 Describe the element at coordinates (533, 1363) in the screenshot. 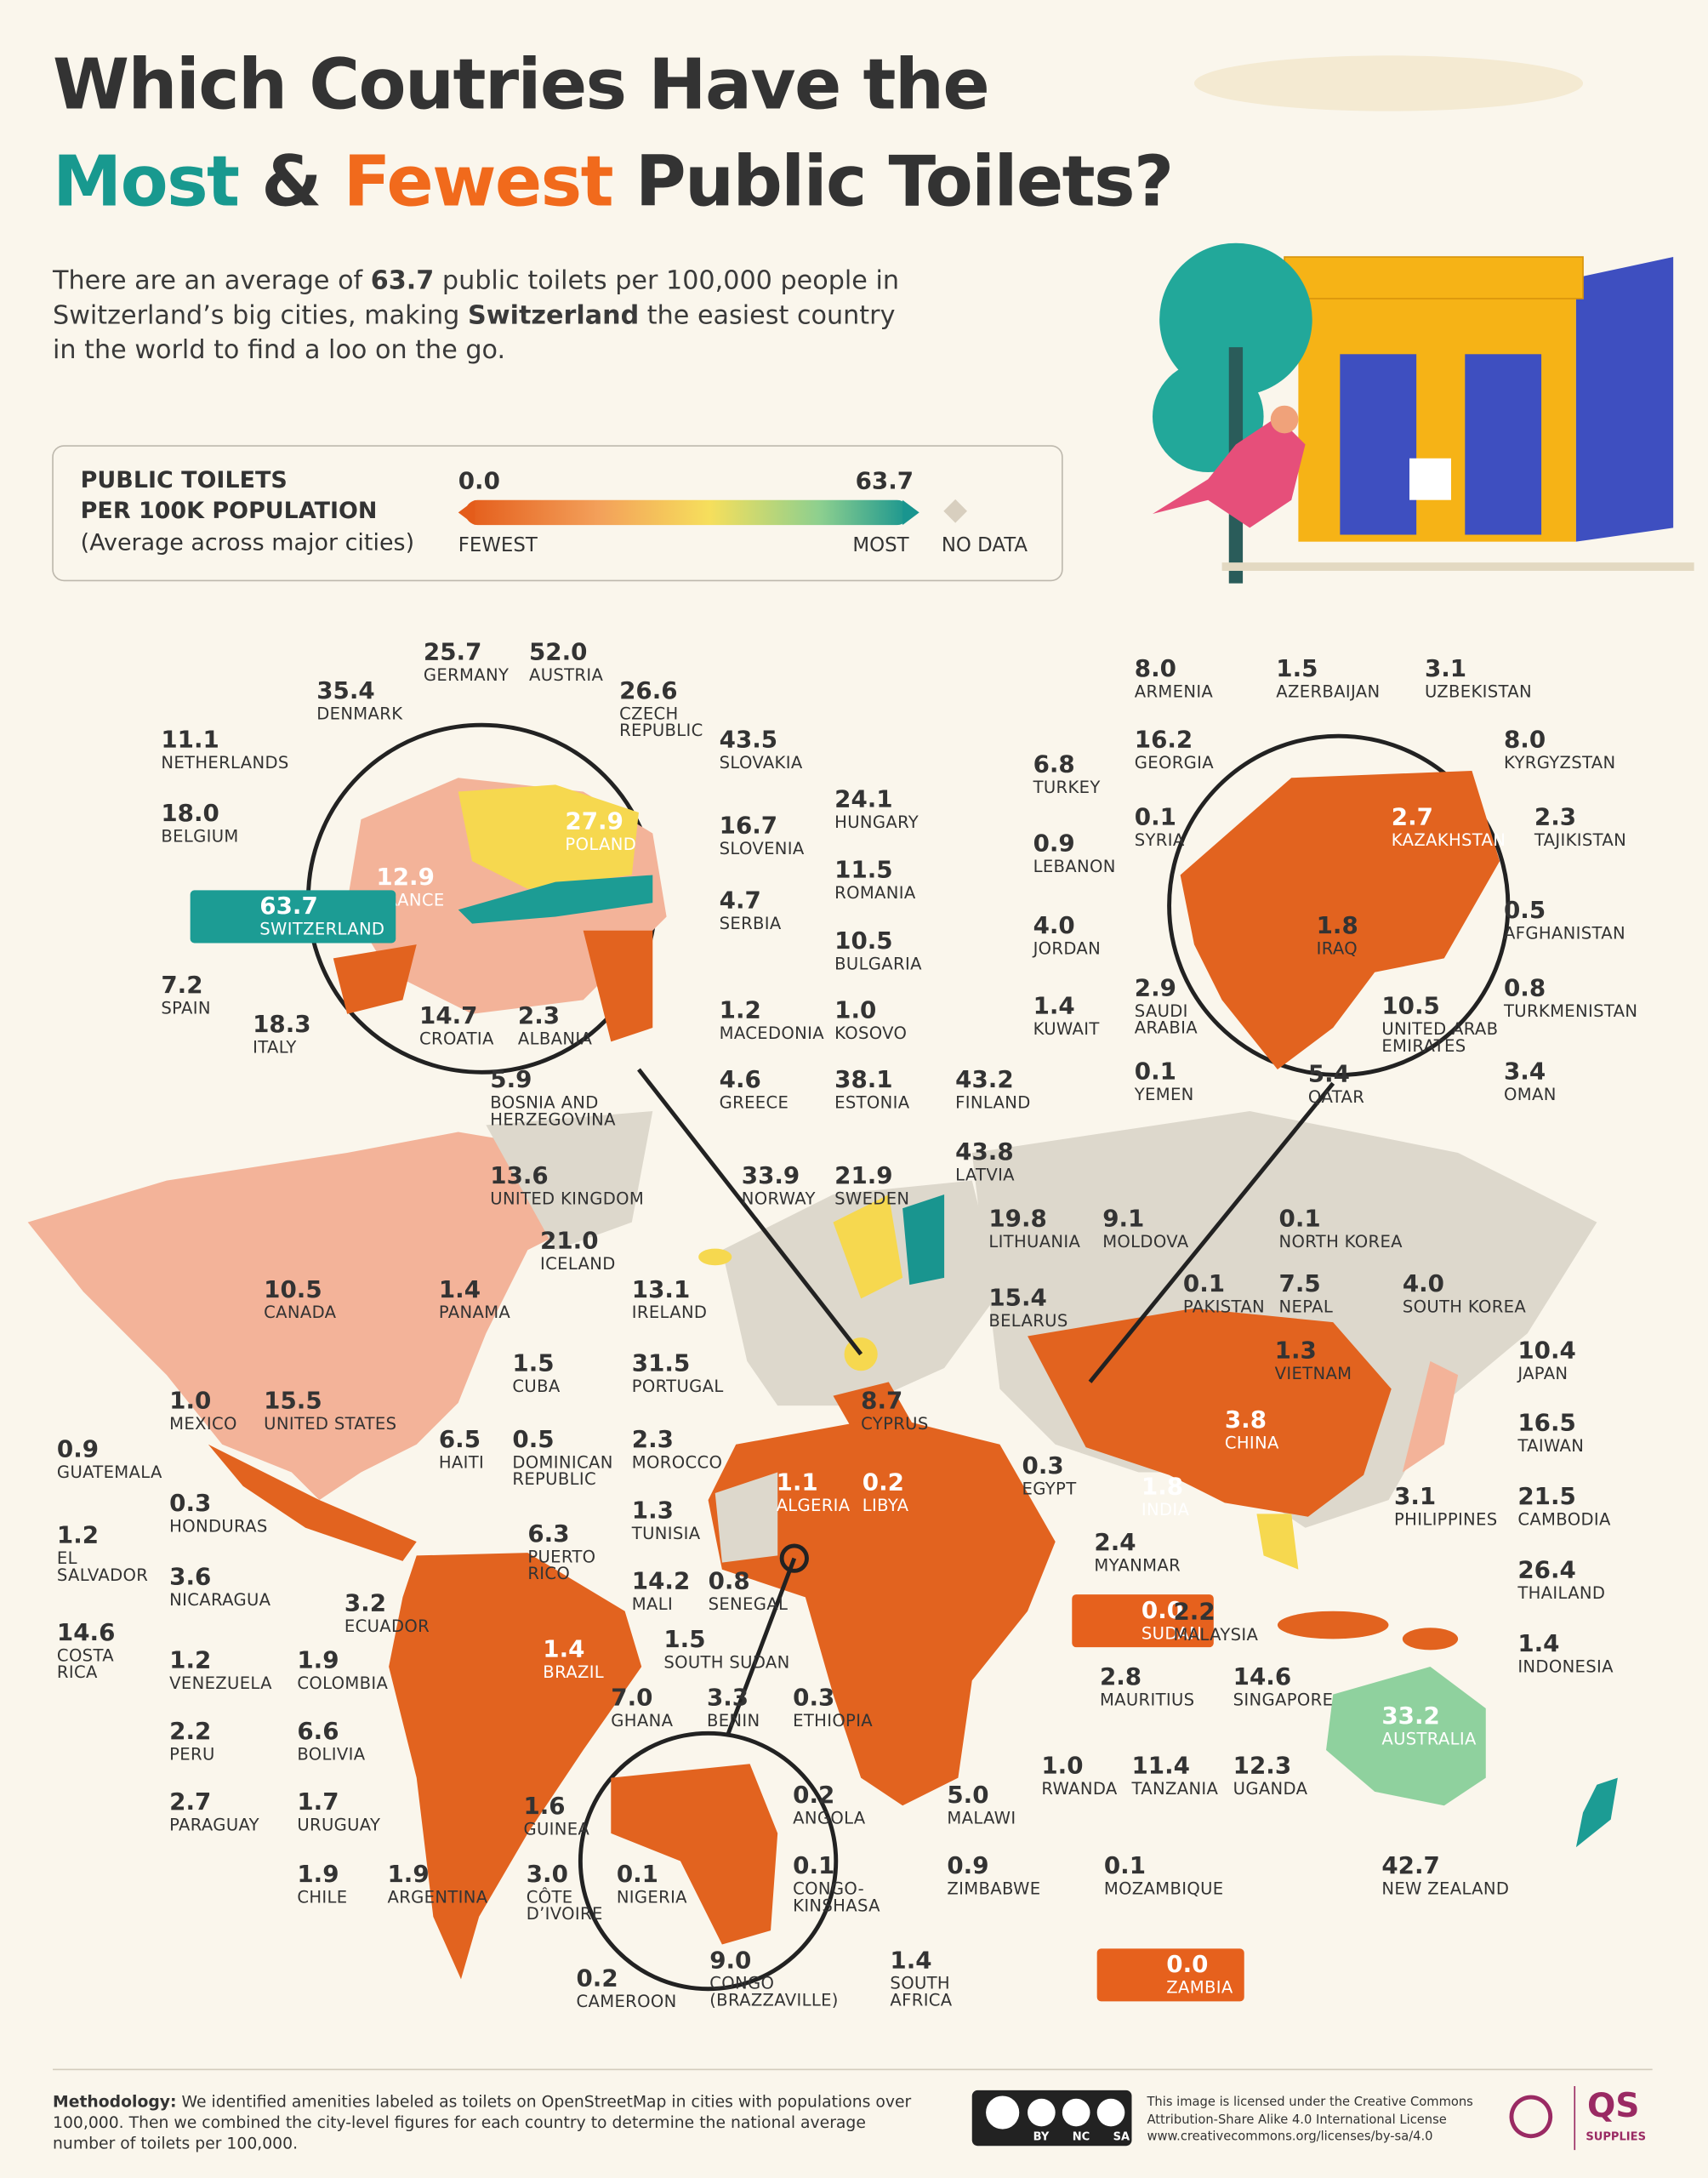

I see `country-value: 1.5` at that location.